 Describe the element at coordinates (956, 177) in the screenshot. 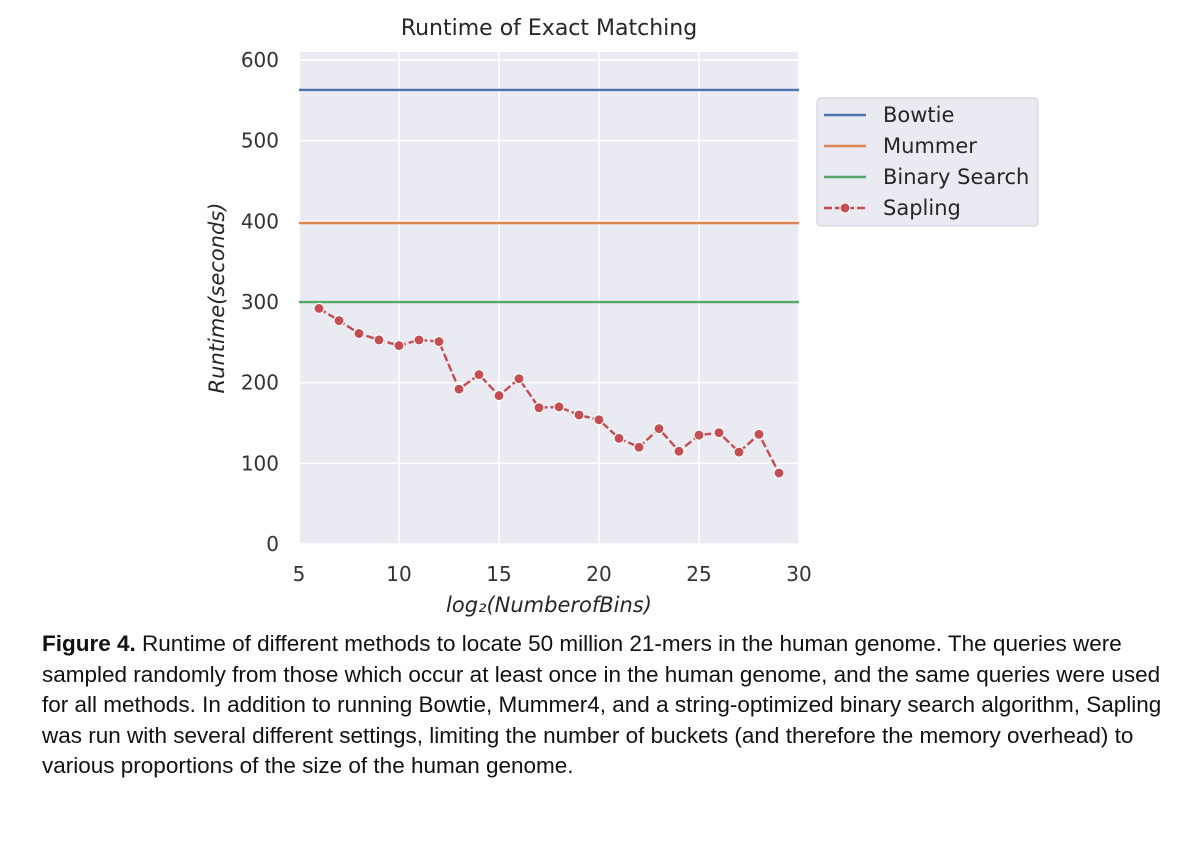

I see `legend-label-binary-search: Binary Search` at that location.